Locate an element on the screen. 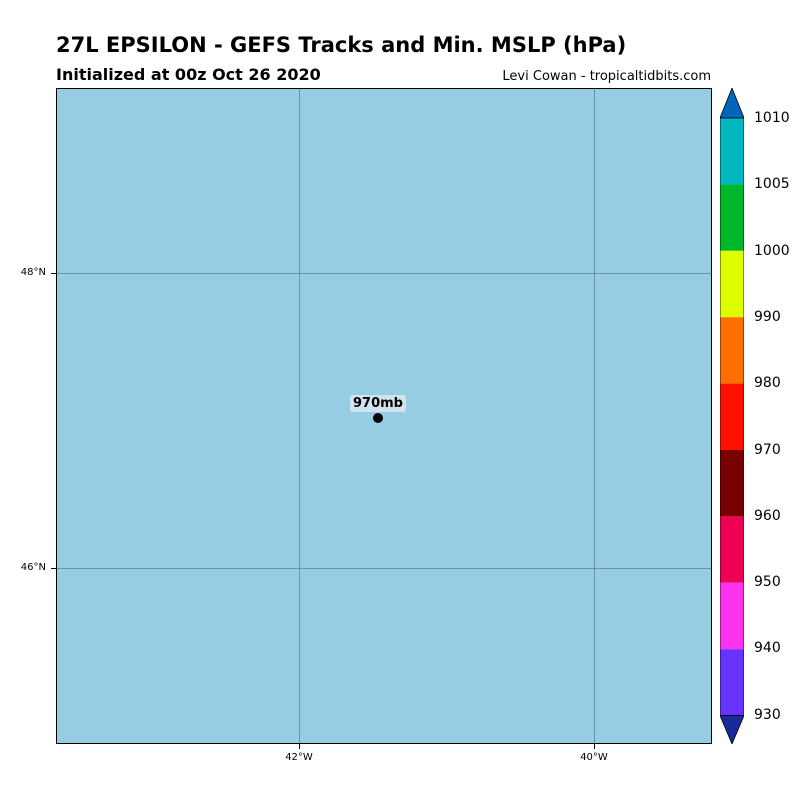  colorbar-label-1000: 1000 is located at coordinates (772, 251).